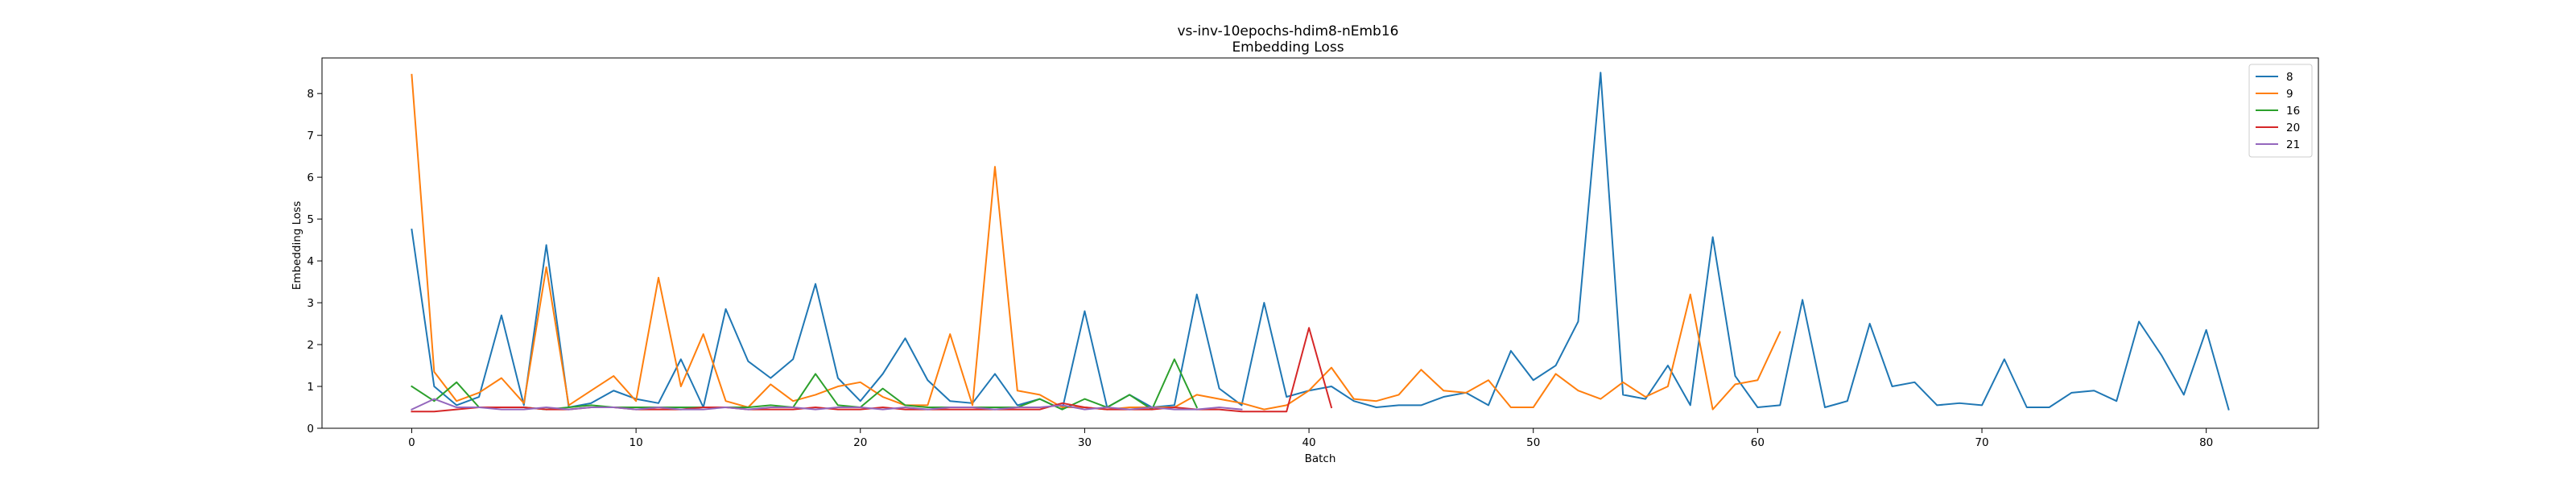  Describe the element at coordinates (310, 219) in the screenshot. I see `y-tick-label: 5` at that location.